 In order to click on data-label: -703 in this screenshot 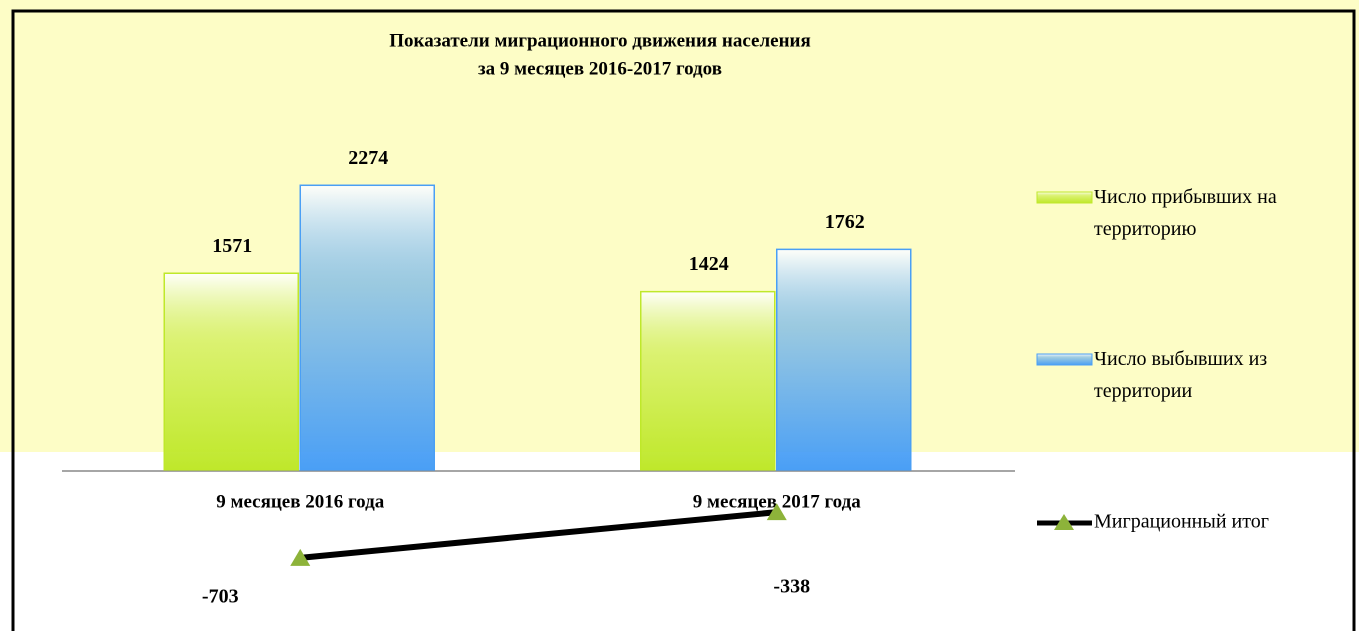, I will do `click(220, 597)`.